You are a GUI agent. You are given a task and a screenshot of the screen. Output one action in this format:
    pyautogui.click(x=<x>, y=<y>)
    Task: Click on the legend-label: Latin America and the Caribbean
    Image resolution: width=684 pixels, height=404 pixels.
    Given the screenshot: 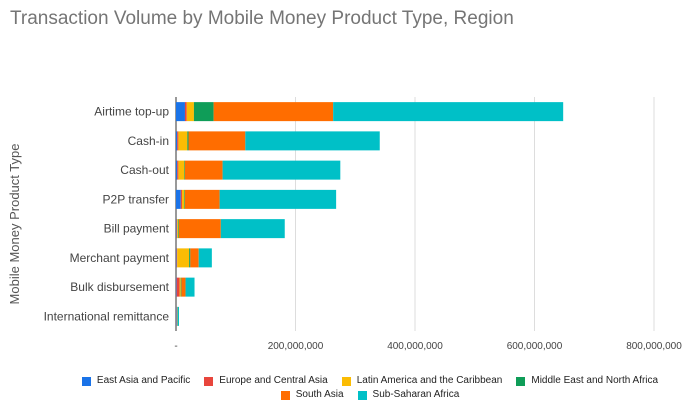 What is the action you would take?
    pyautogui.click(x=429, y=380)
    